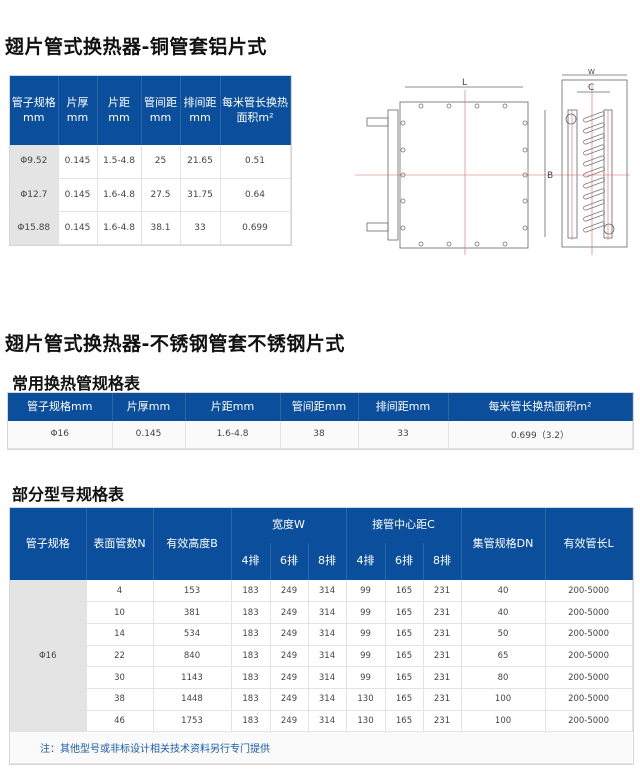 This screenshot has width=640, height=784. What do you see at coordinates (319, 407) in the screenshot?
I see `col-header: 管间距mm` at bounding box center [319, 407].